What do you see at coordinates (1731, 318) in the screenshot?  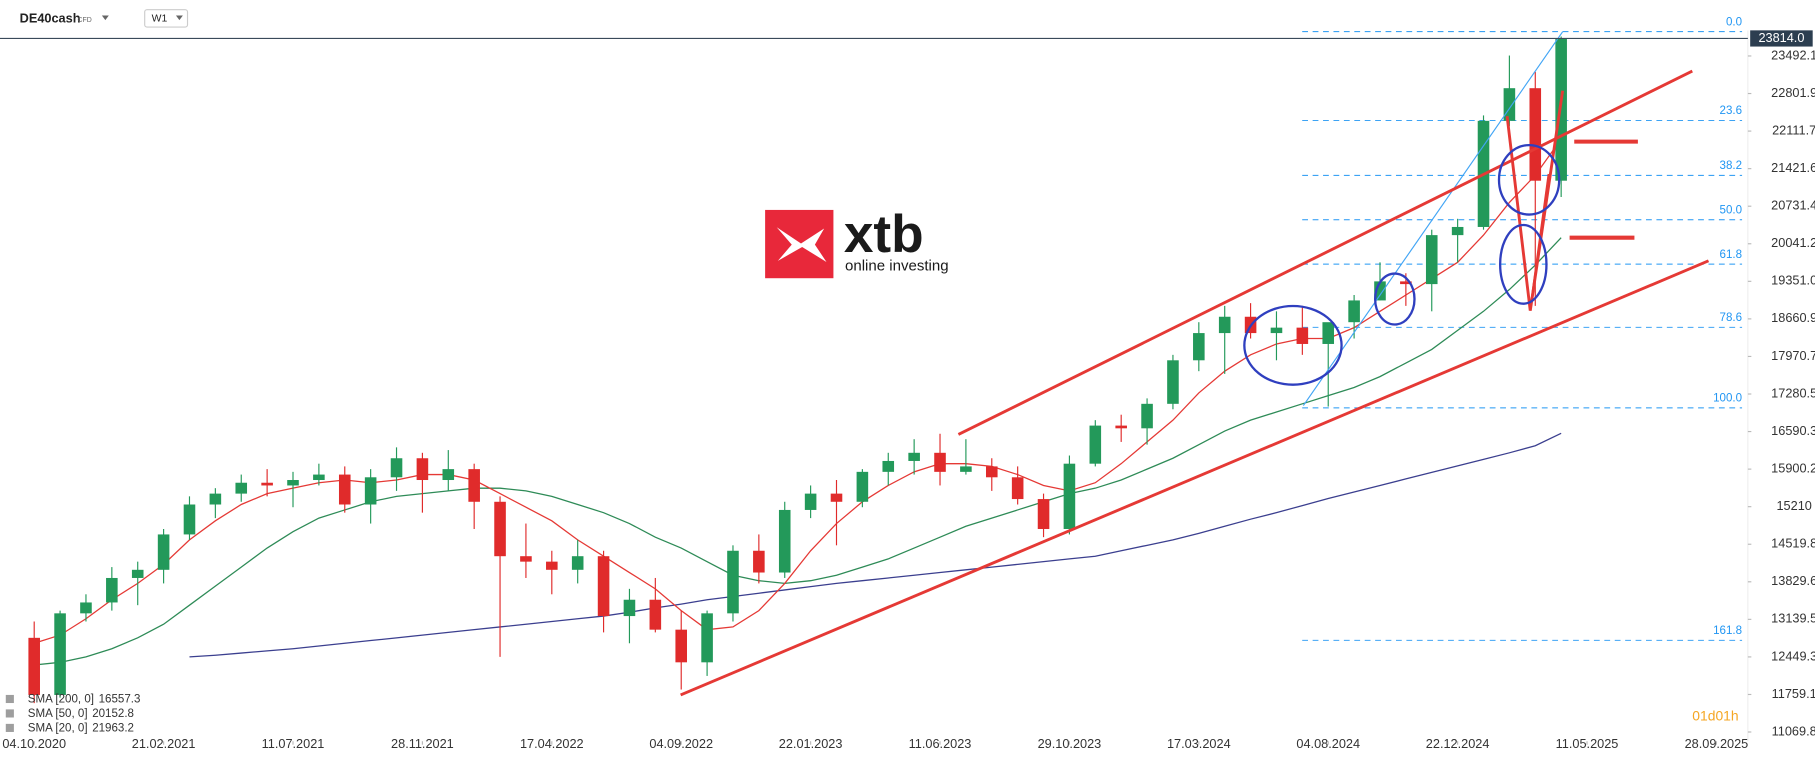 I see `fib-label: 78.6` at bounding box center [1731, 318].